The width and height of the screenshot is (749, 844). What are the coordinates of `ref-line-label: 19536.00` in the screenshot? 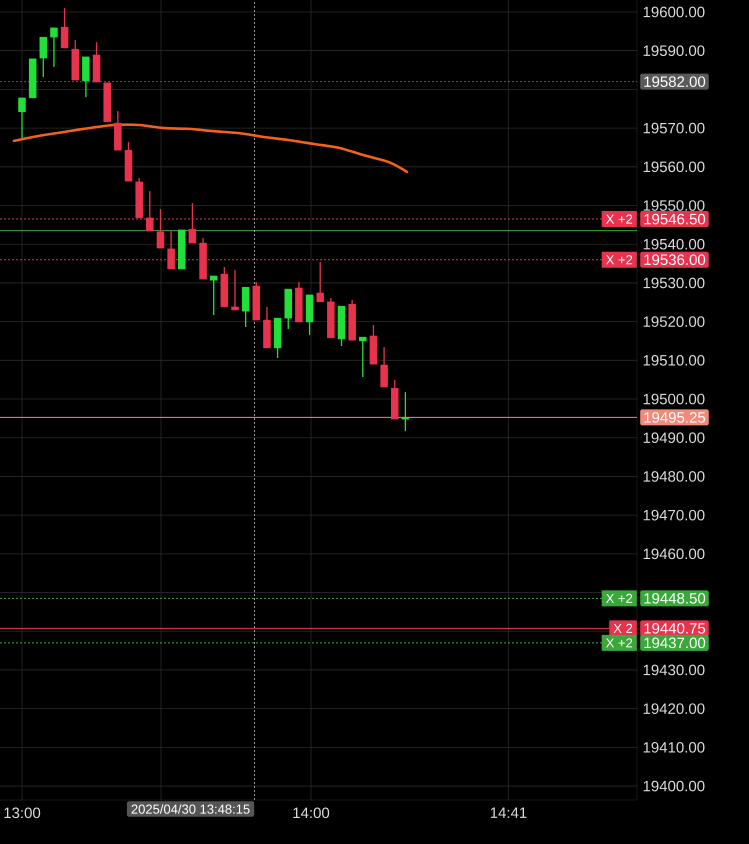 It's located at (675, 259).